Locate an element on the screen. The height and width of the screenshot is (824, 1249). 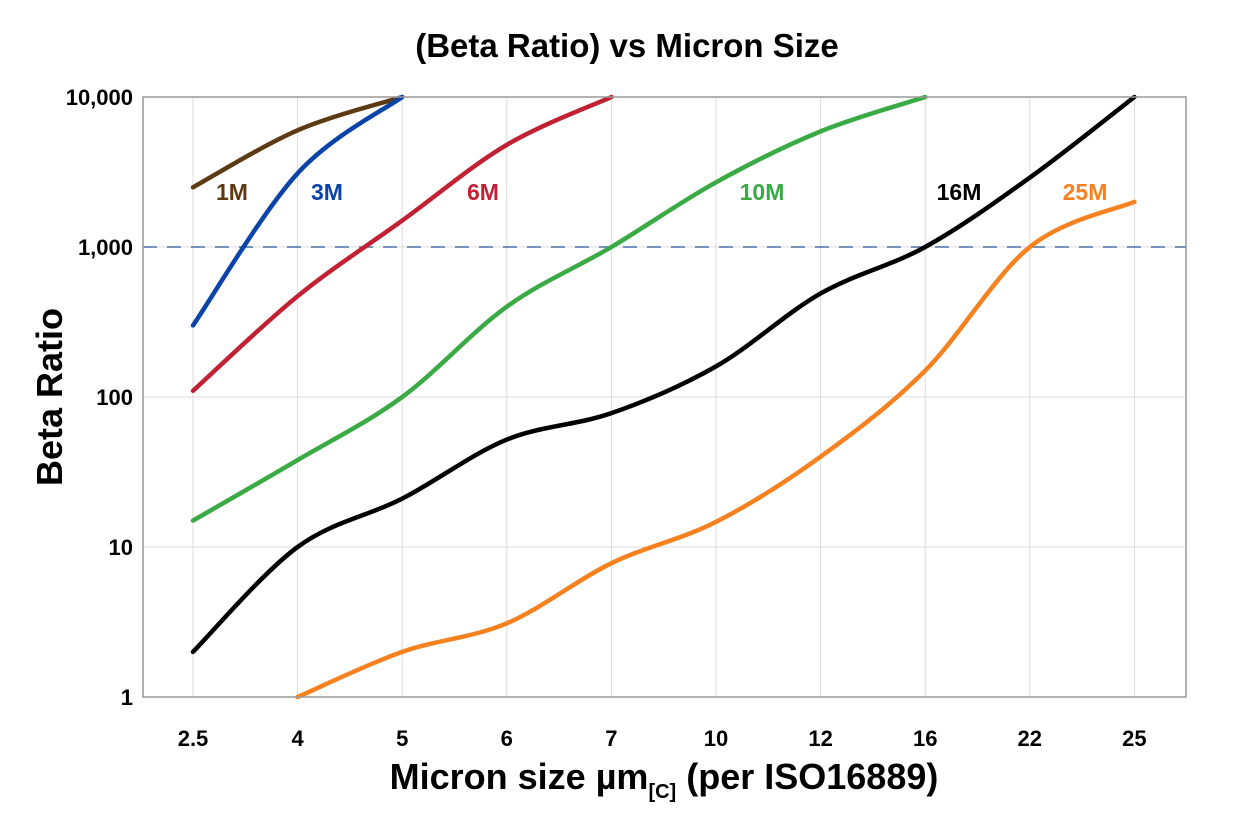
series-label-10M: 10M is located at coordinates (762, 192).